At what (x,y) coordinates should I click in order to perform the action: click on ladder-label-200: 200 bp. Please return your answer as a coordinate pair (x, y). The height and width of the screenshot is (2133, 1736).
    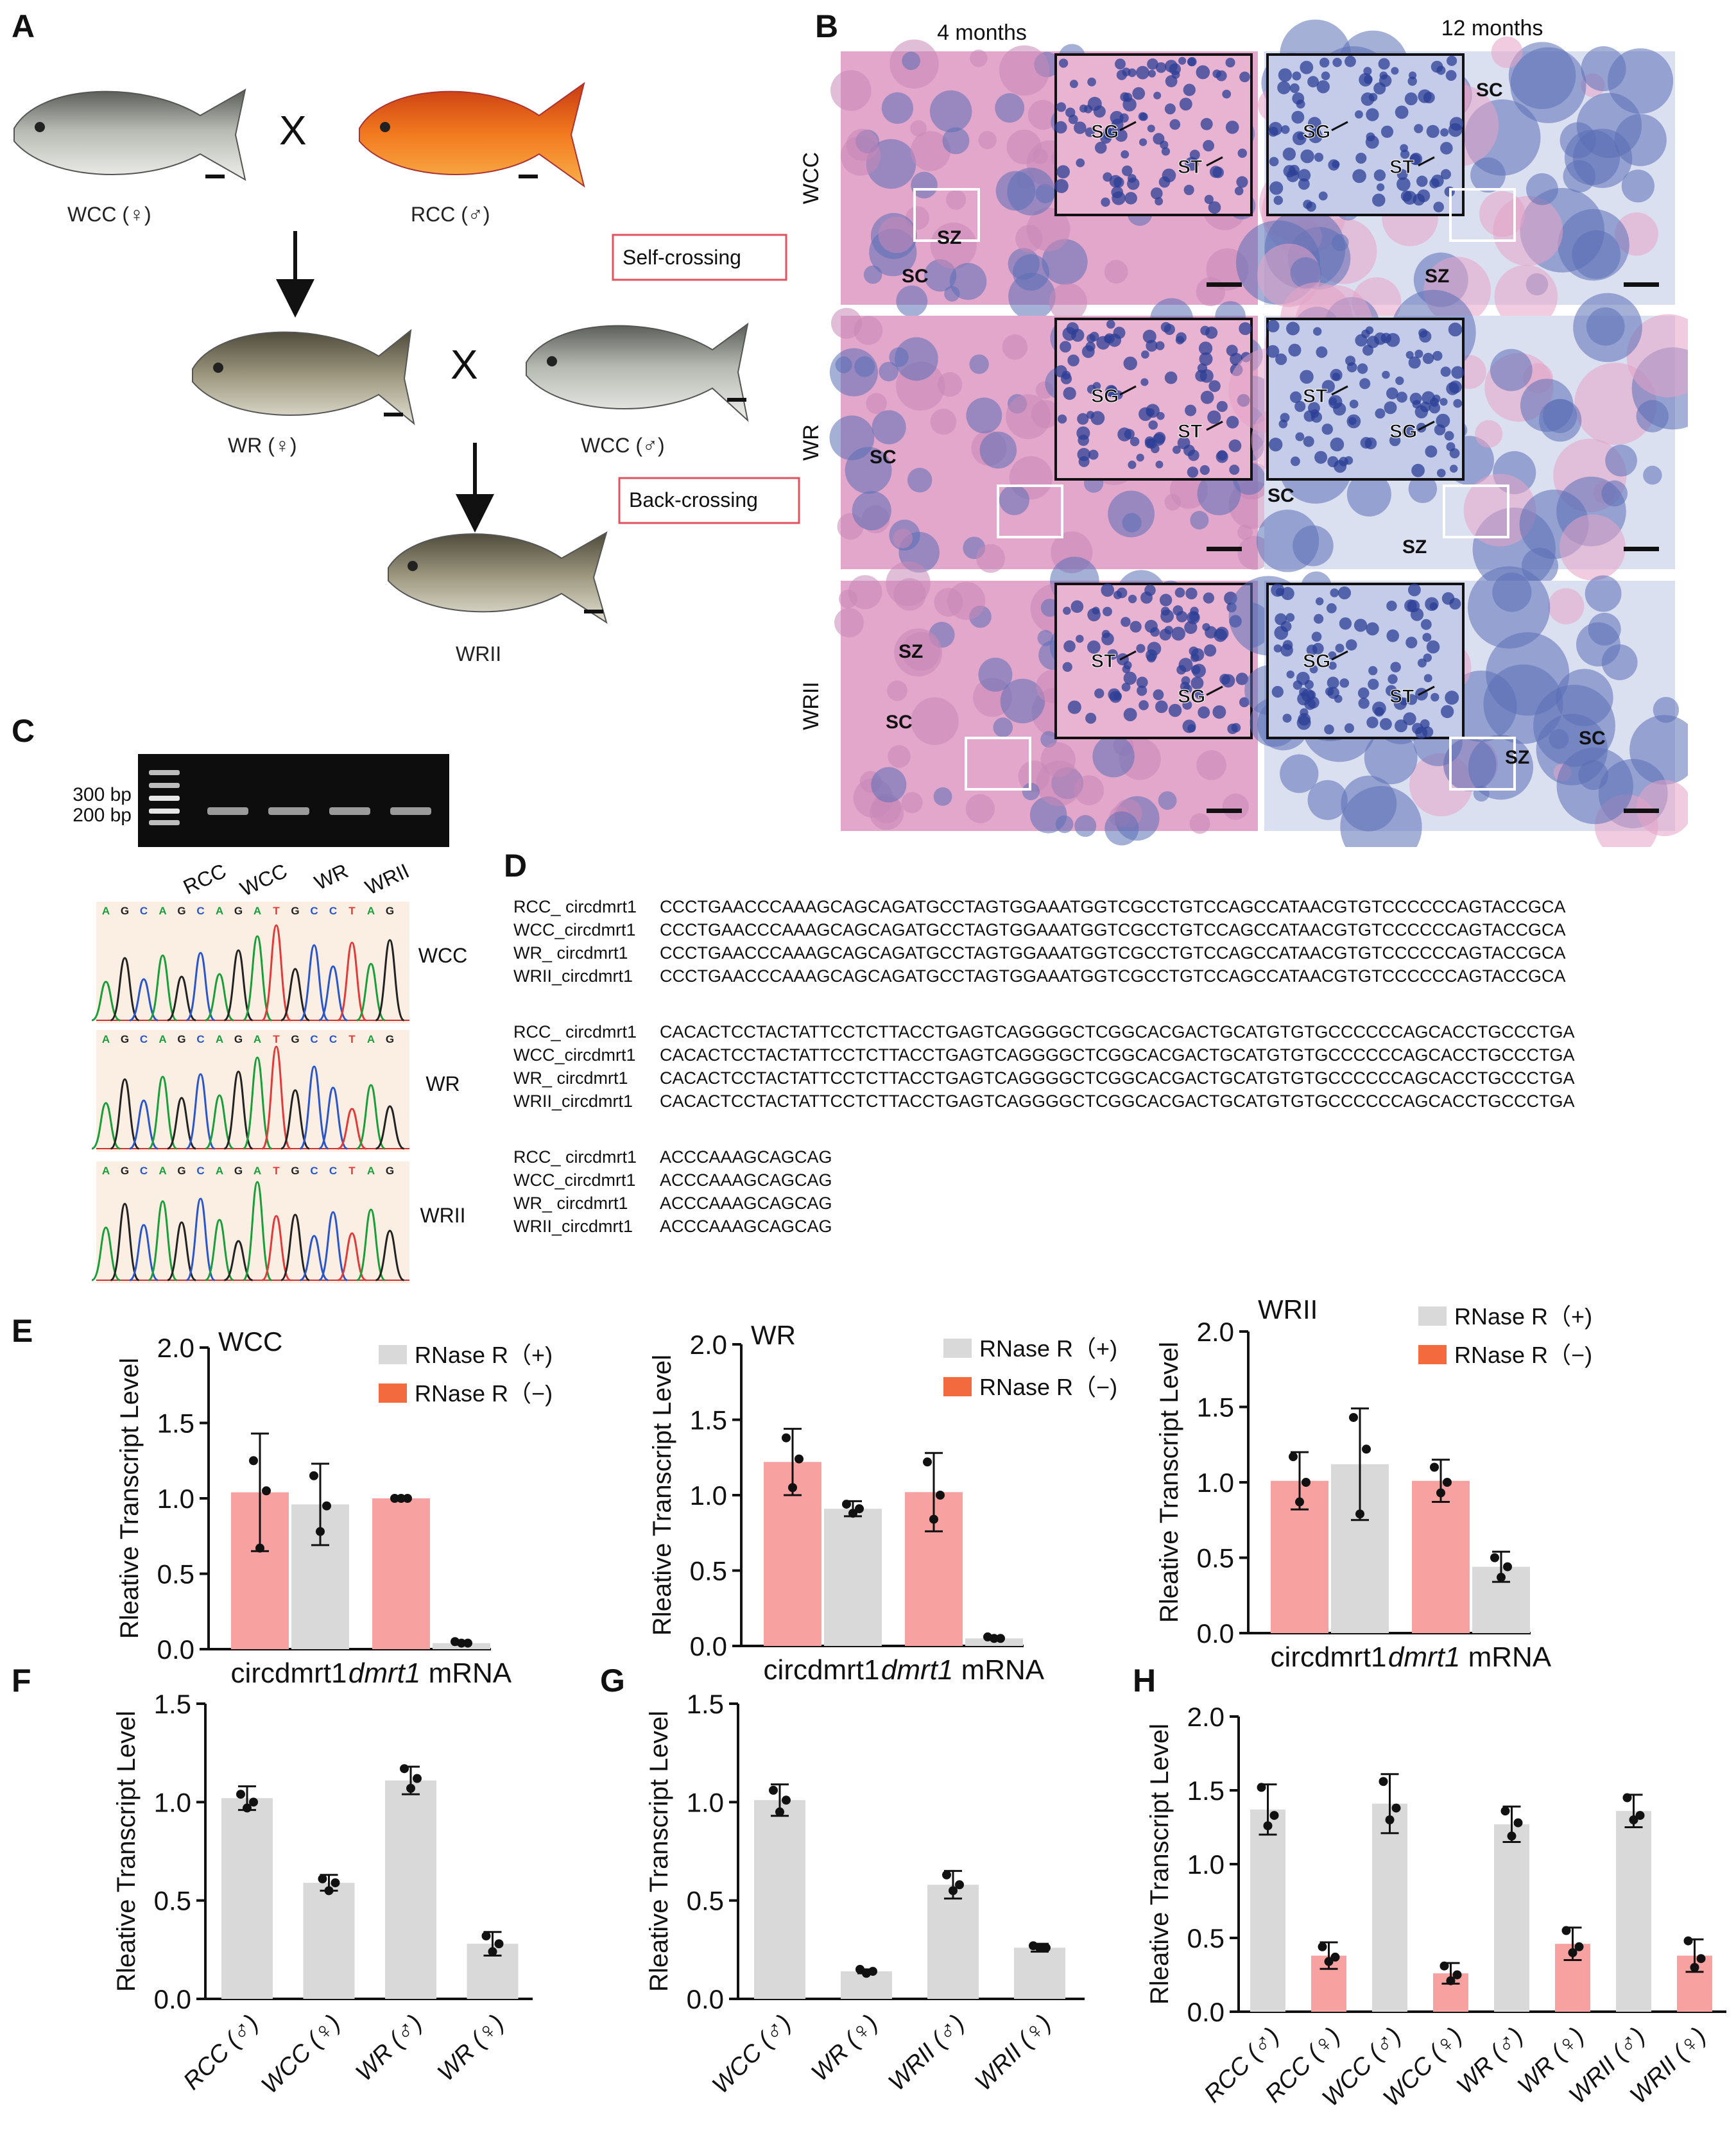
    Looking at the image, I should click on (102, 815).